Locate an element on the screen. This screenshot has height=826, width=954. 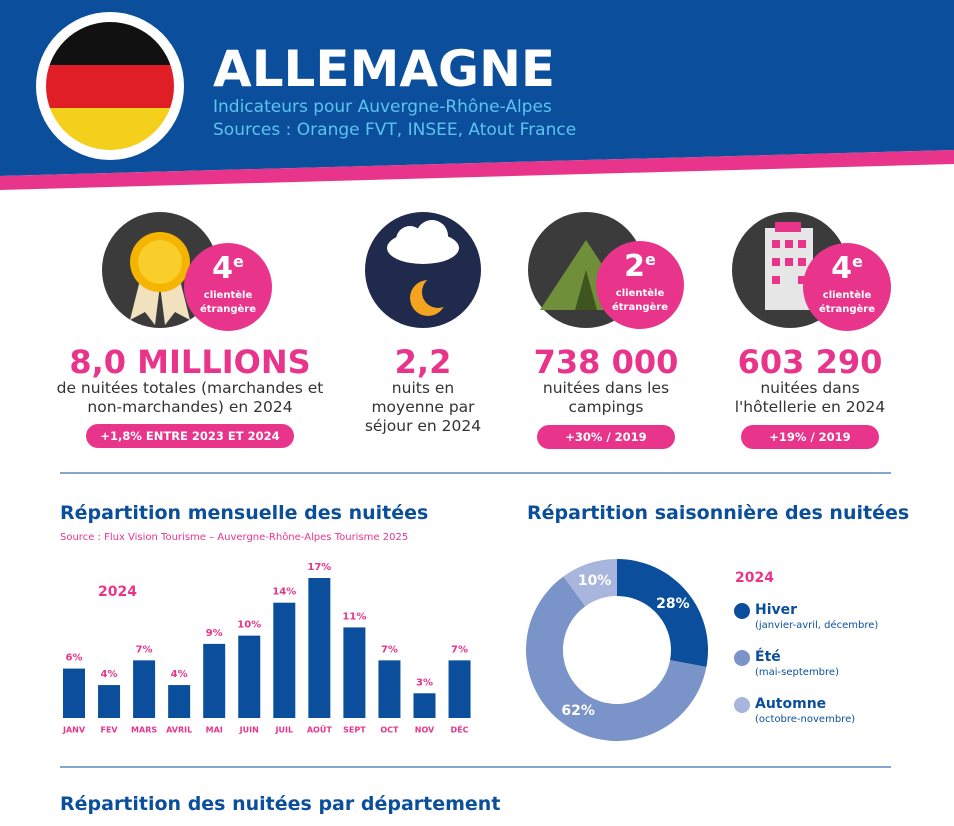
kpi-description: nuitées dans l'hôtellerie en 2024 is located at coordinates (810, 397).